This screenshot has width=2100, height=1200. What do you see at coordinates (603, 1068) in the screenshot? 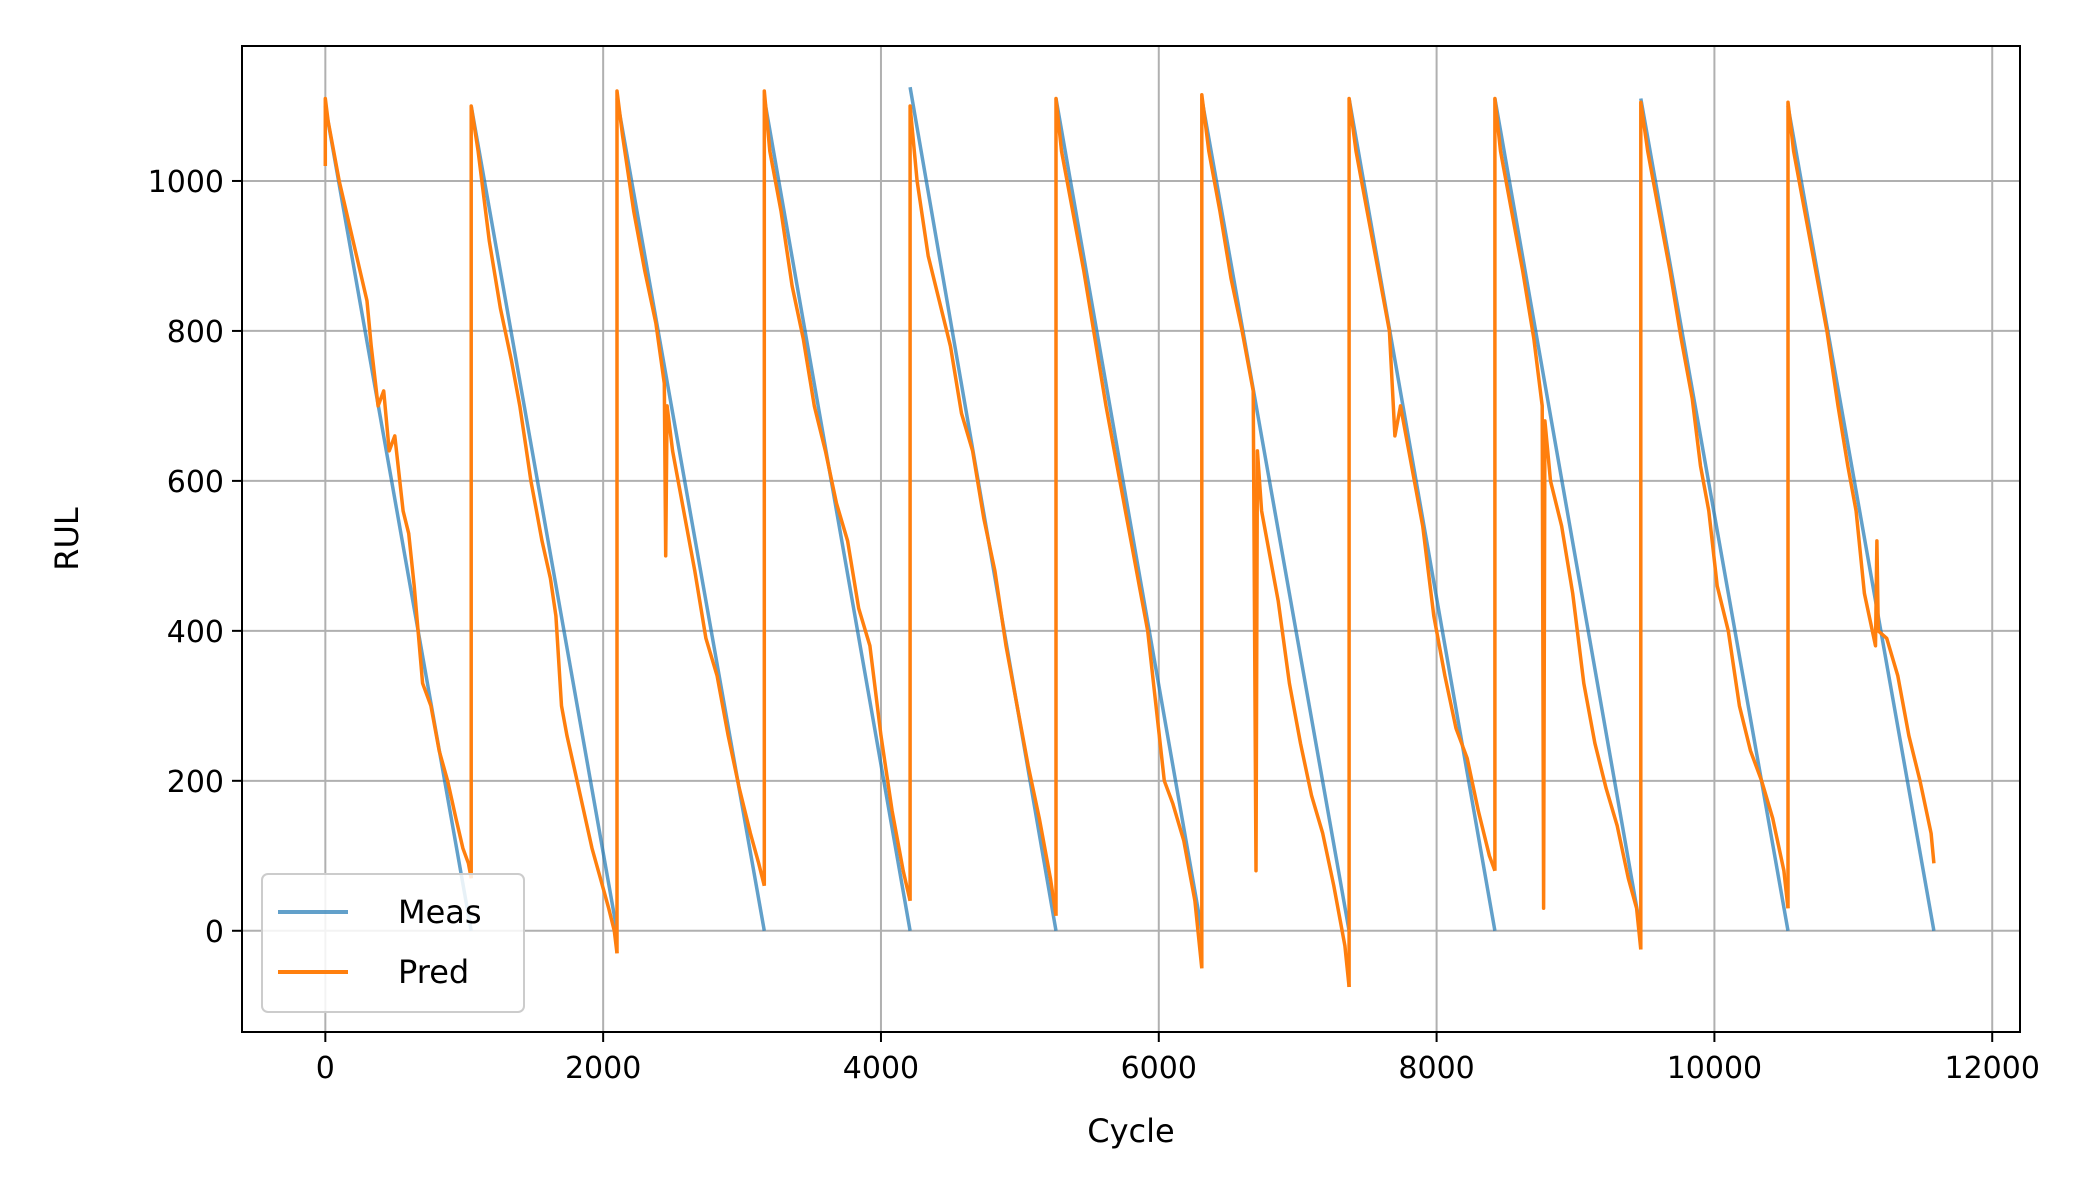
I see `x-tick-label: 2000` at bounding box center [603, 1068].